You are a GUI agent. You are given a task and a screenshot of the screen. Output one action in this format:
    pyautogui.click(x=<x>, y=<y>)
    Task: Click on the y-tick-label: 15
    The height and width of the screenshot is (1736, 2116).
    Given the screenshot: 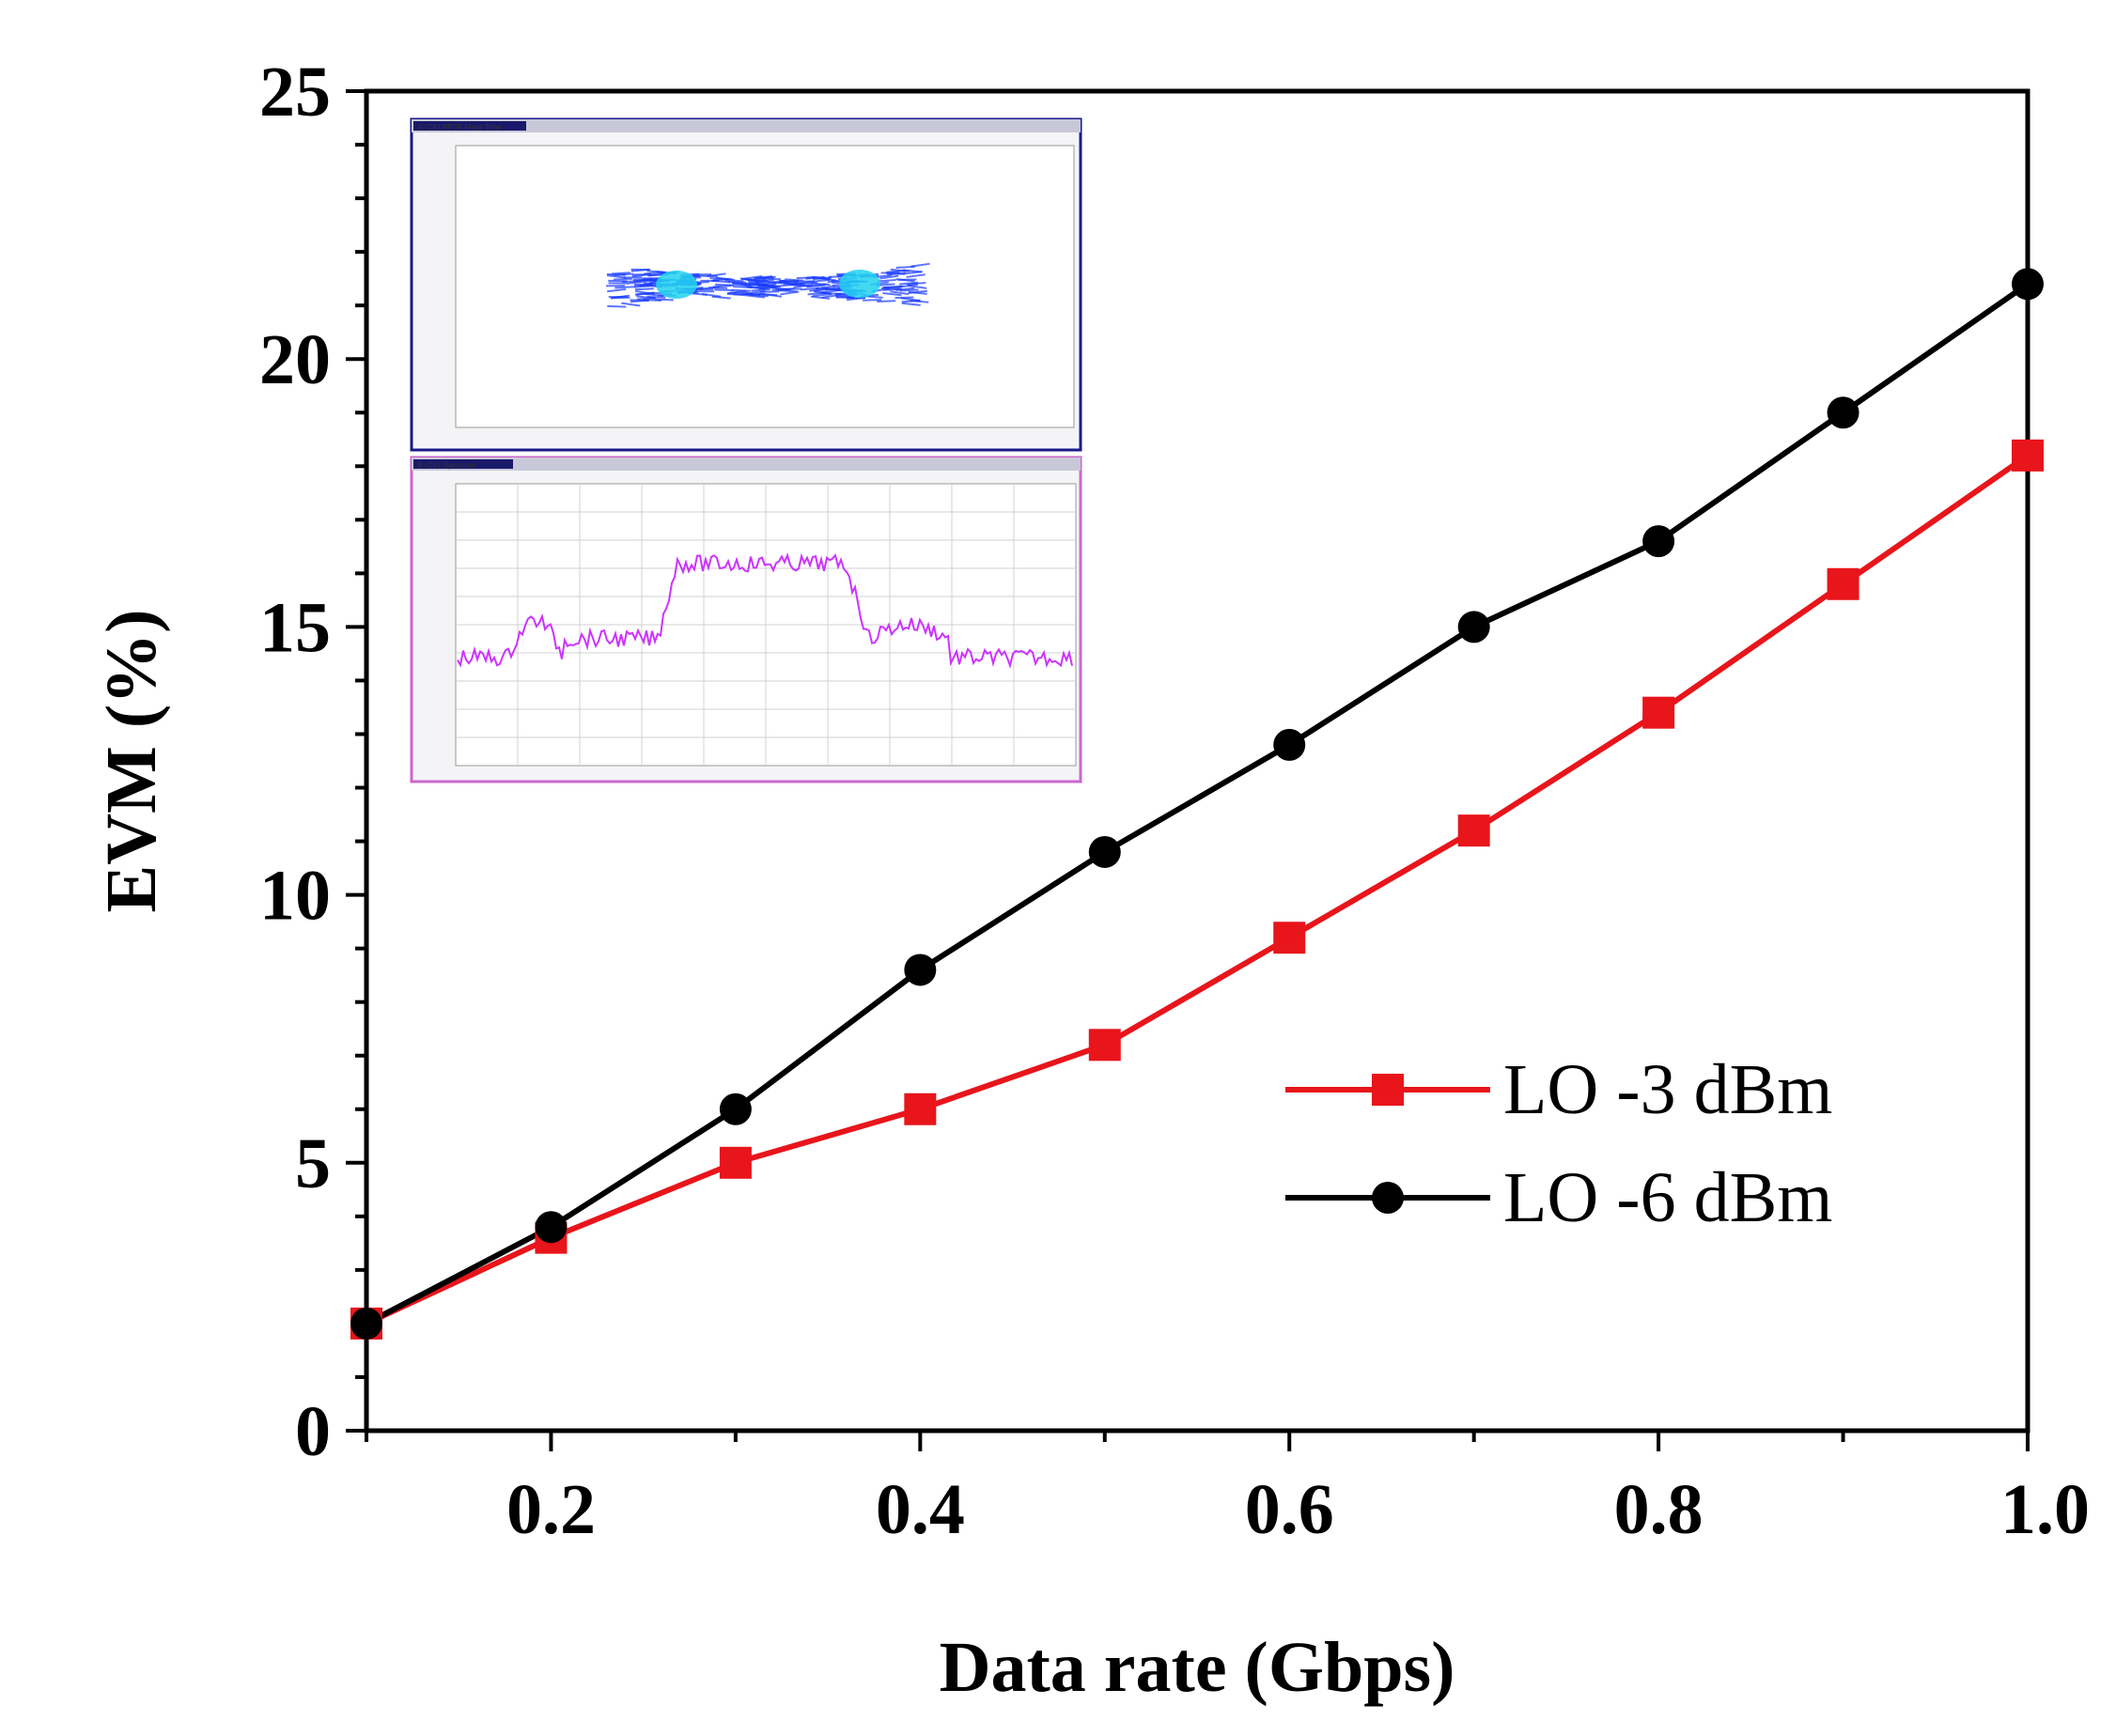 What is the action you would take?
    pyautogui.click(x=295, y=627)
    